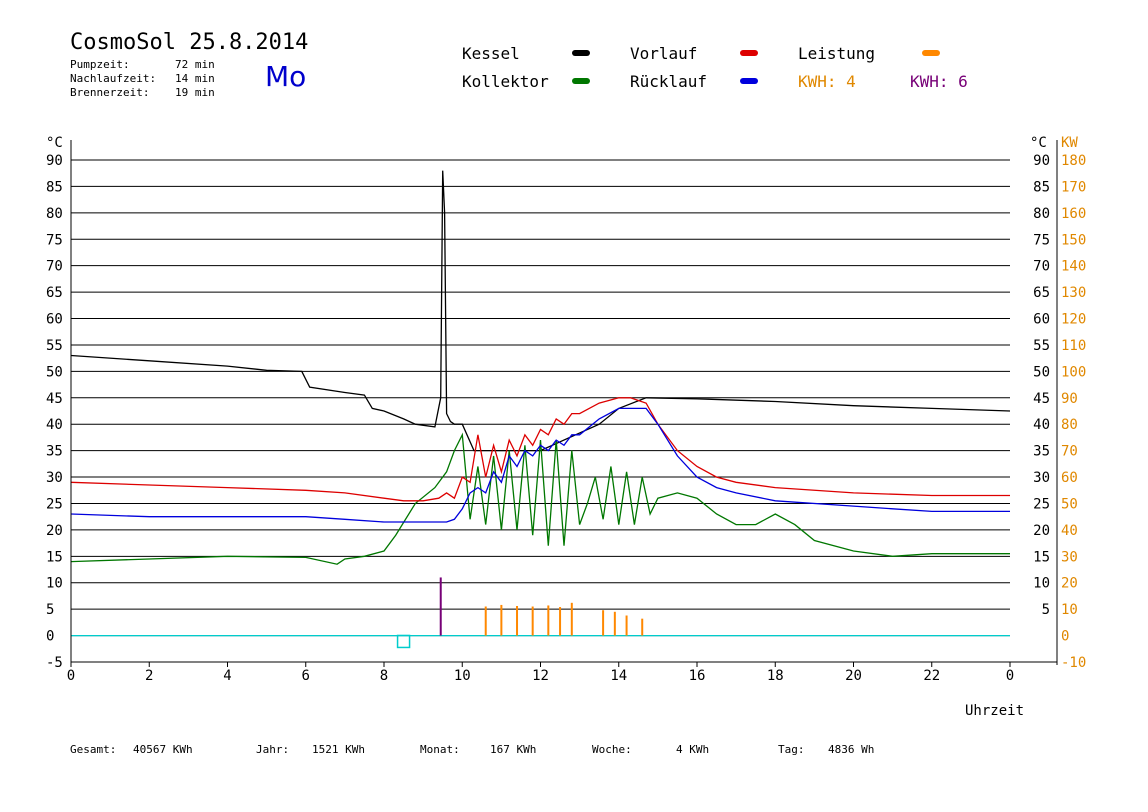 The height and width of the screenshot is (812, 1148). What do you see at coordinates (54, 240) in the screenshot?
I see `y-tick-label: 75` at bounding box center [54, 240].